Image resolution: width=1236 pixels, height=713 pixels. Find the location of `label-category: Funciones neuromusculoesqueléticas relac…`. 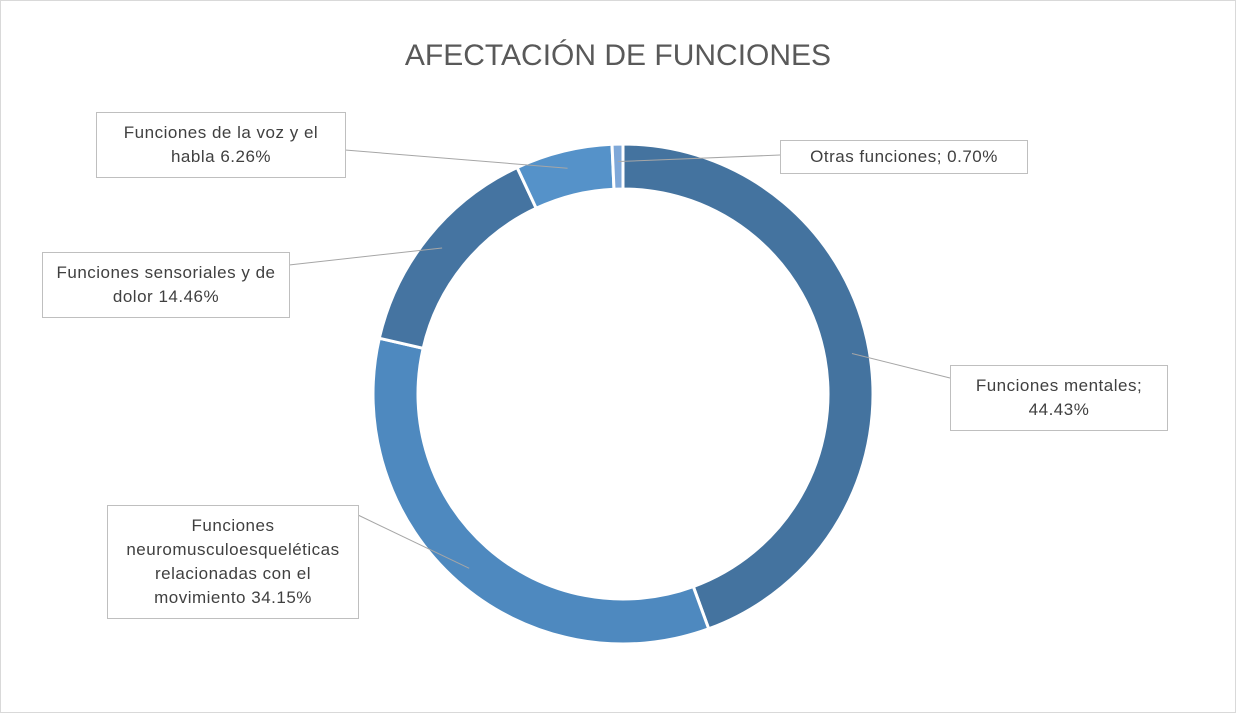

label-category: Funciones neuromusculoesqueléticas relac… is located at coordinates (233, 561).